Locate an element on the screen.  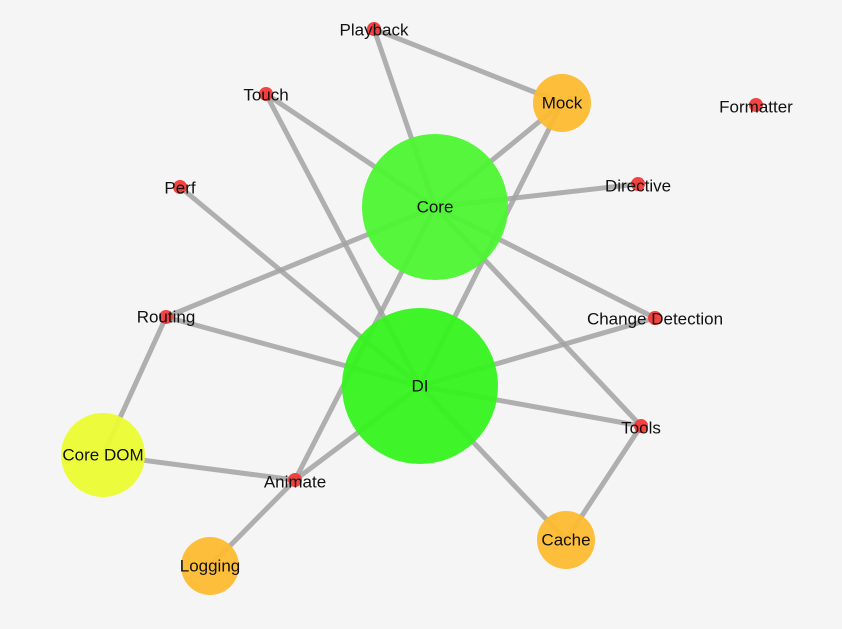
node-label-perf: Perf is located at coordinates (179, 188).